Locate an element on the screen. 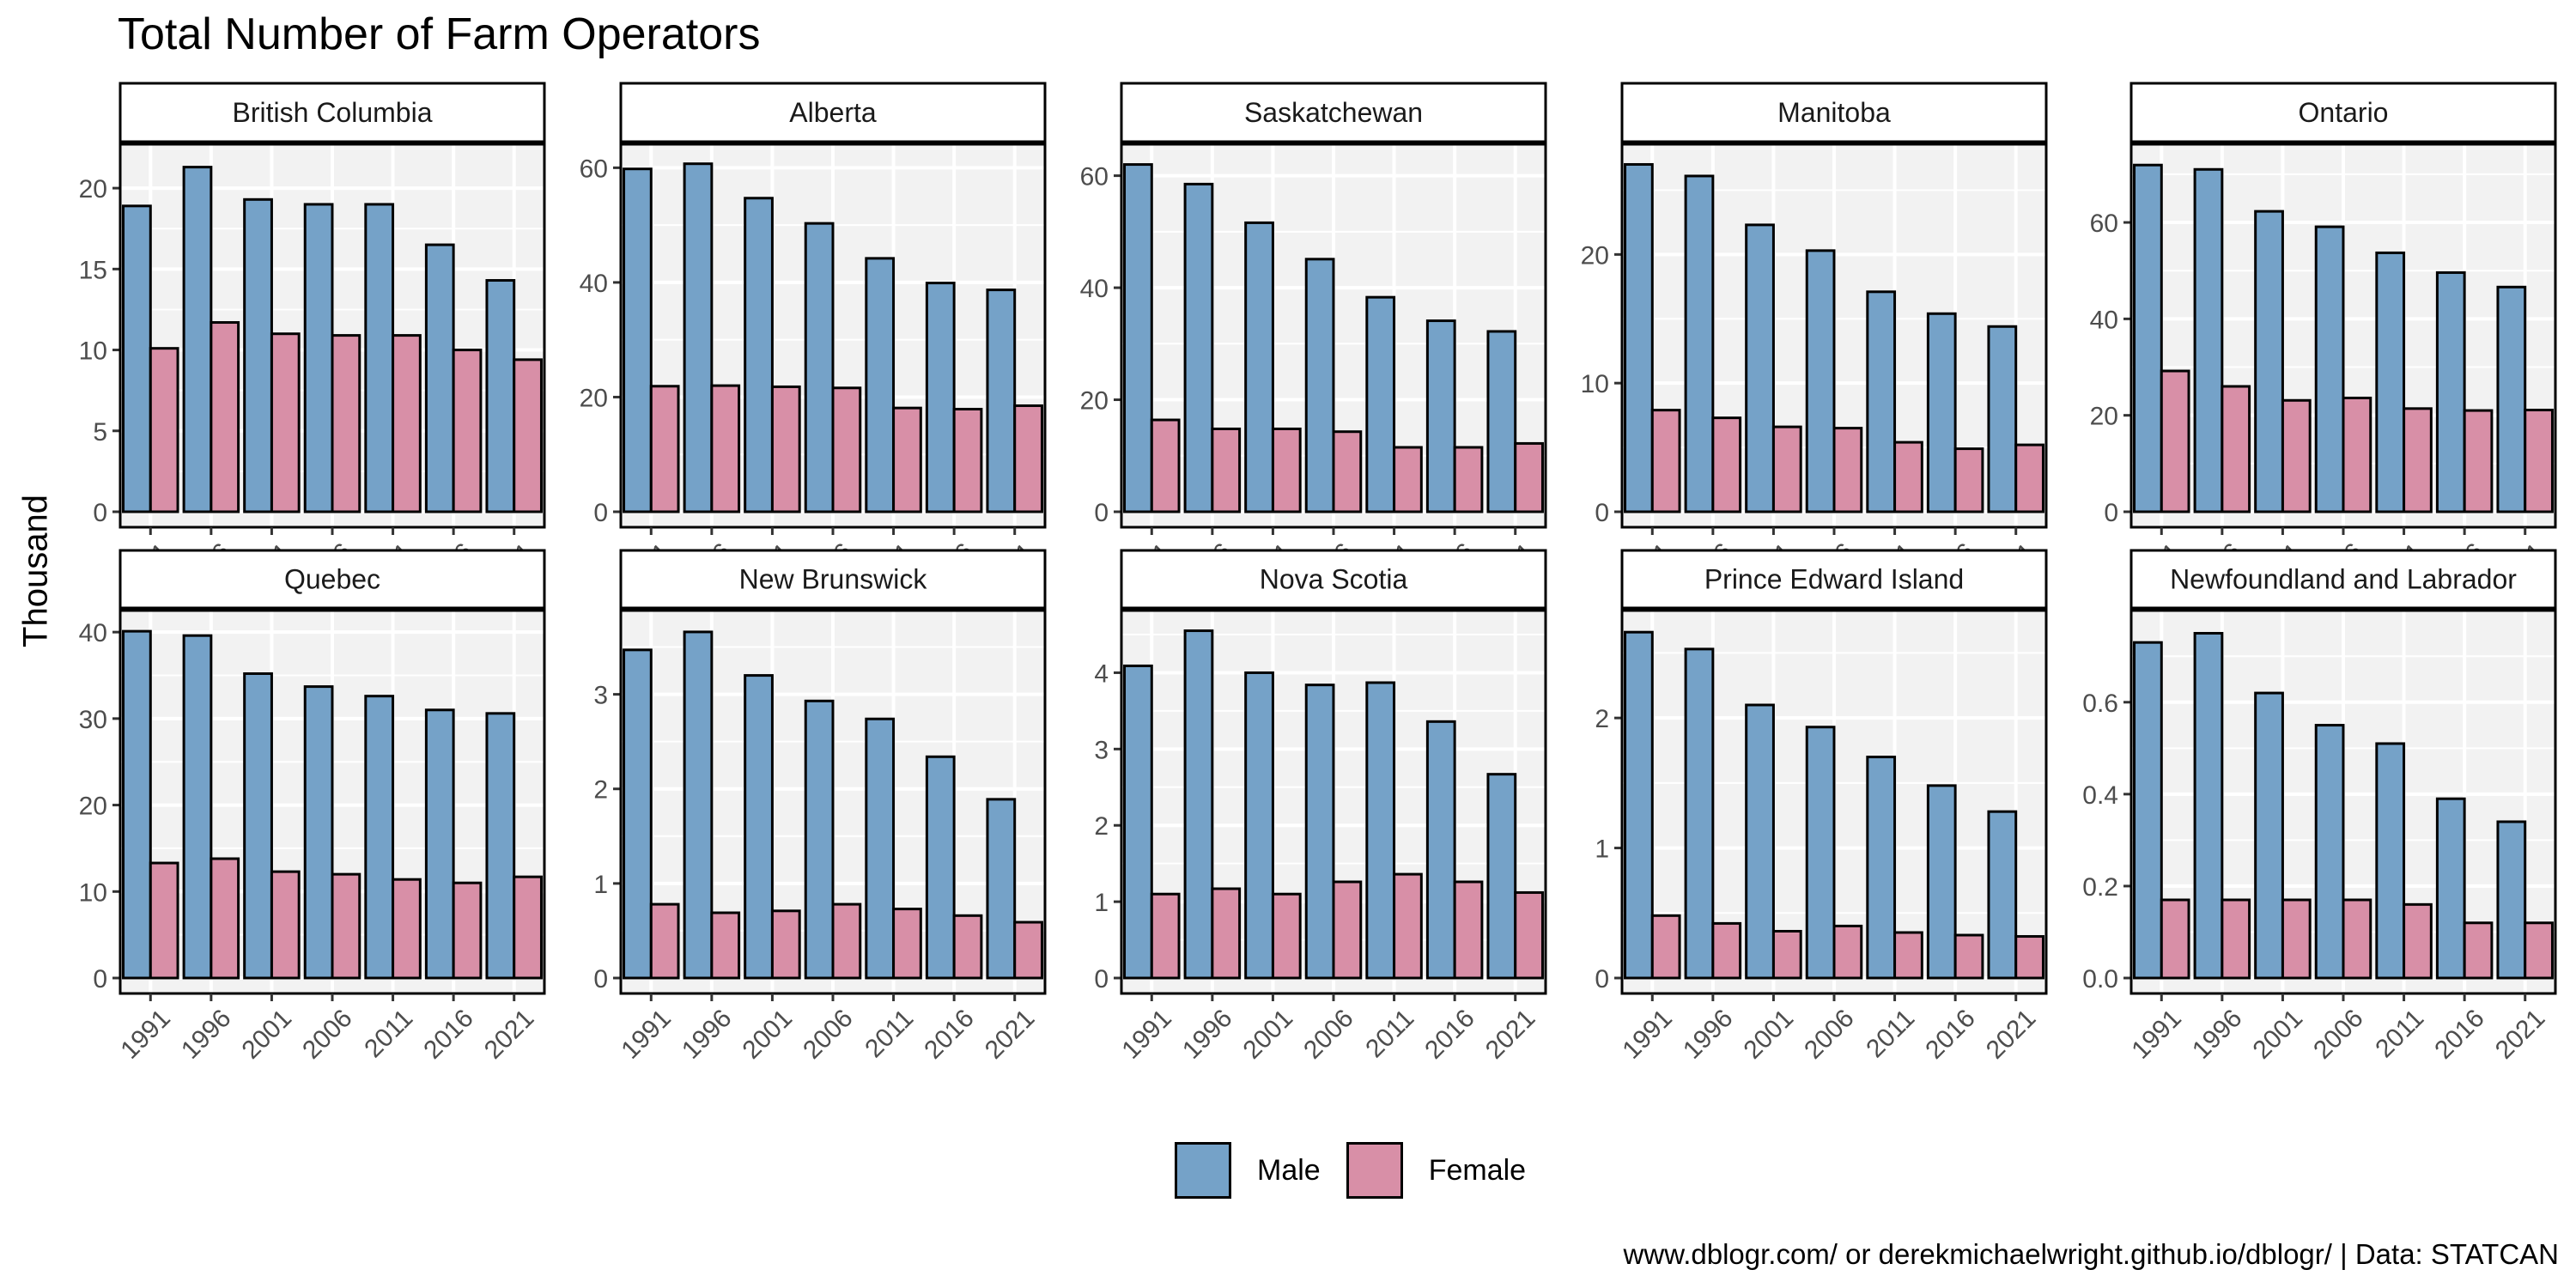 The image size is (2576, 1288). y-tick-label: 15 is located at coordinates (93, 270).